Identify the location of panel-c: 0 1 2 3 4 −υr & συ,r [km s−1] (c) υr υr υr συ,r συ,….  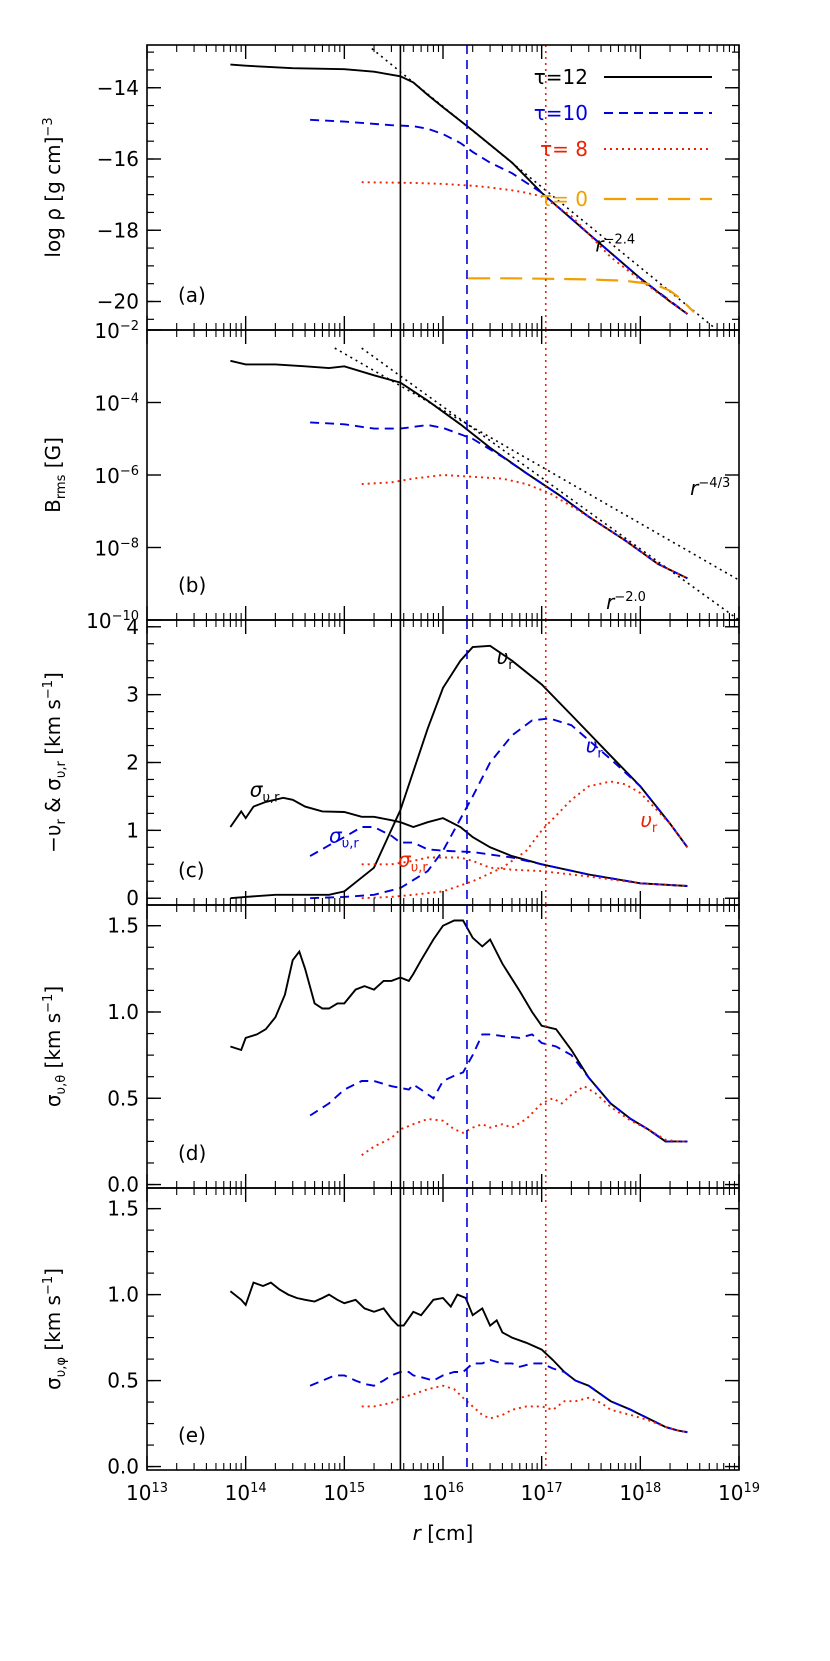
(390, 762).